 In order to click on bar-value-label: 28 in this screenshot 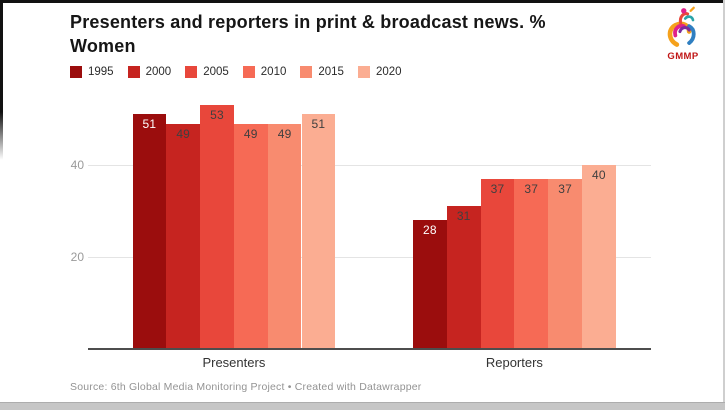, I will do `click(430, 230)`.